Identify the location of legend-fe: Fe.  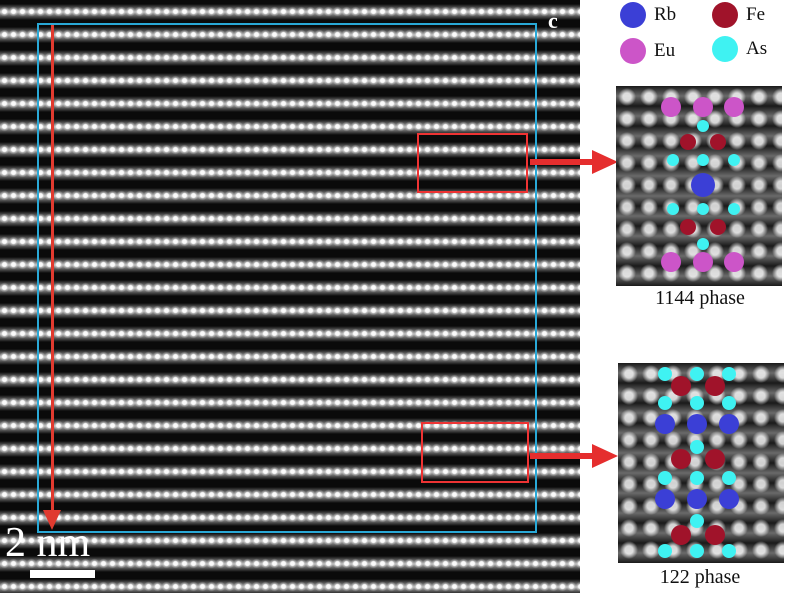
(738, 15).